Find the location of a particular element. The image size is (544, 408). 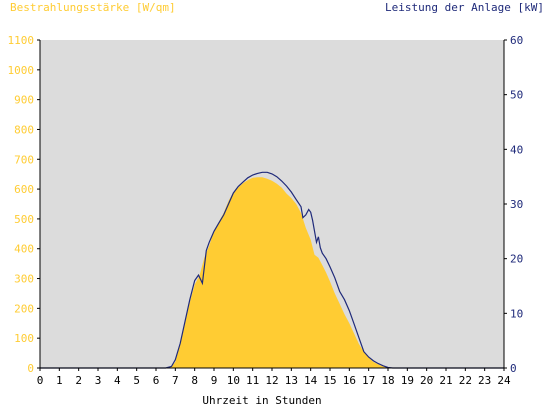

left-axis-title: Bestrahlungsstärke [W/qm] is located at coordinates (93, 7).